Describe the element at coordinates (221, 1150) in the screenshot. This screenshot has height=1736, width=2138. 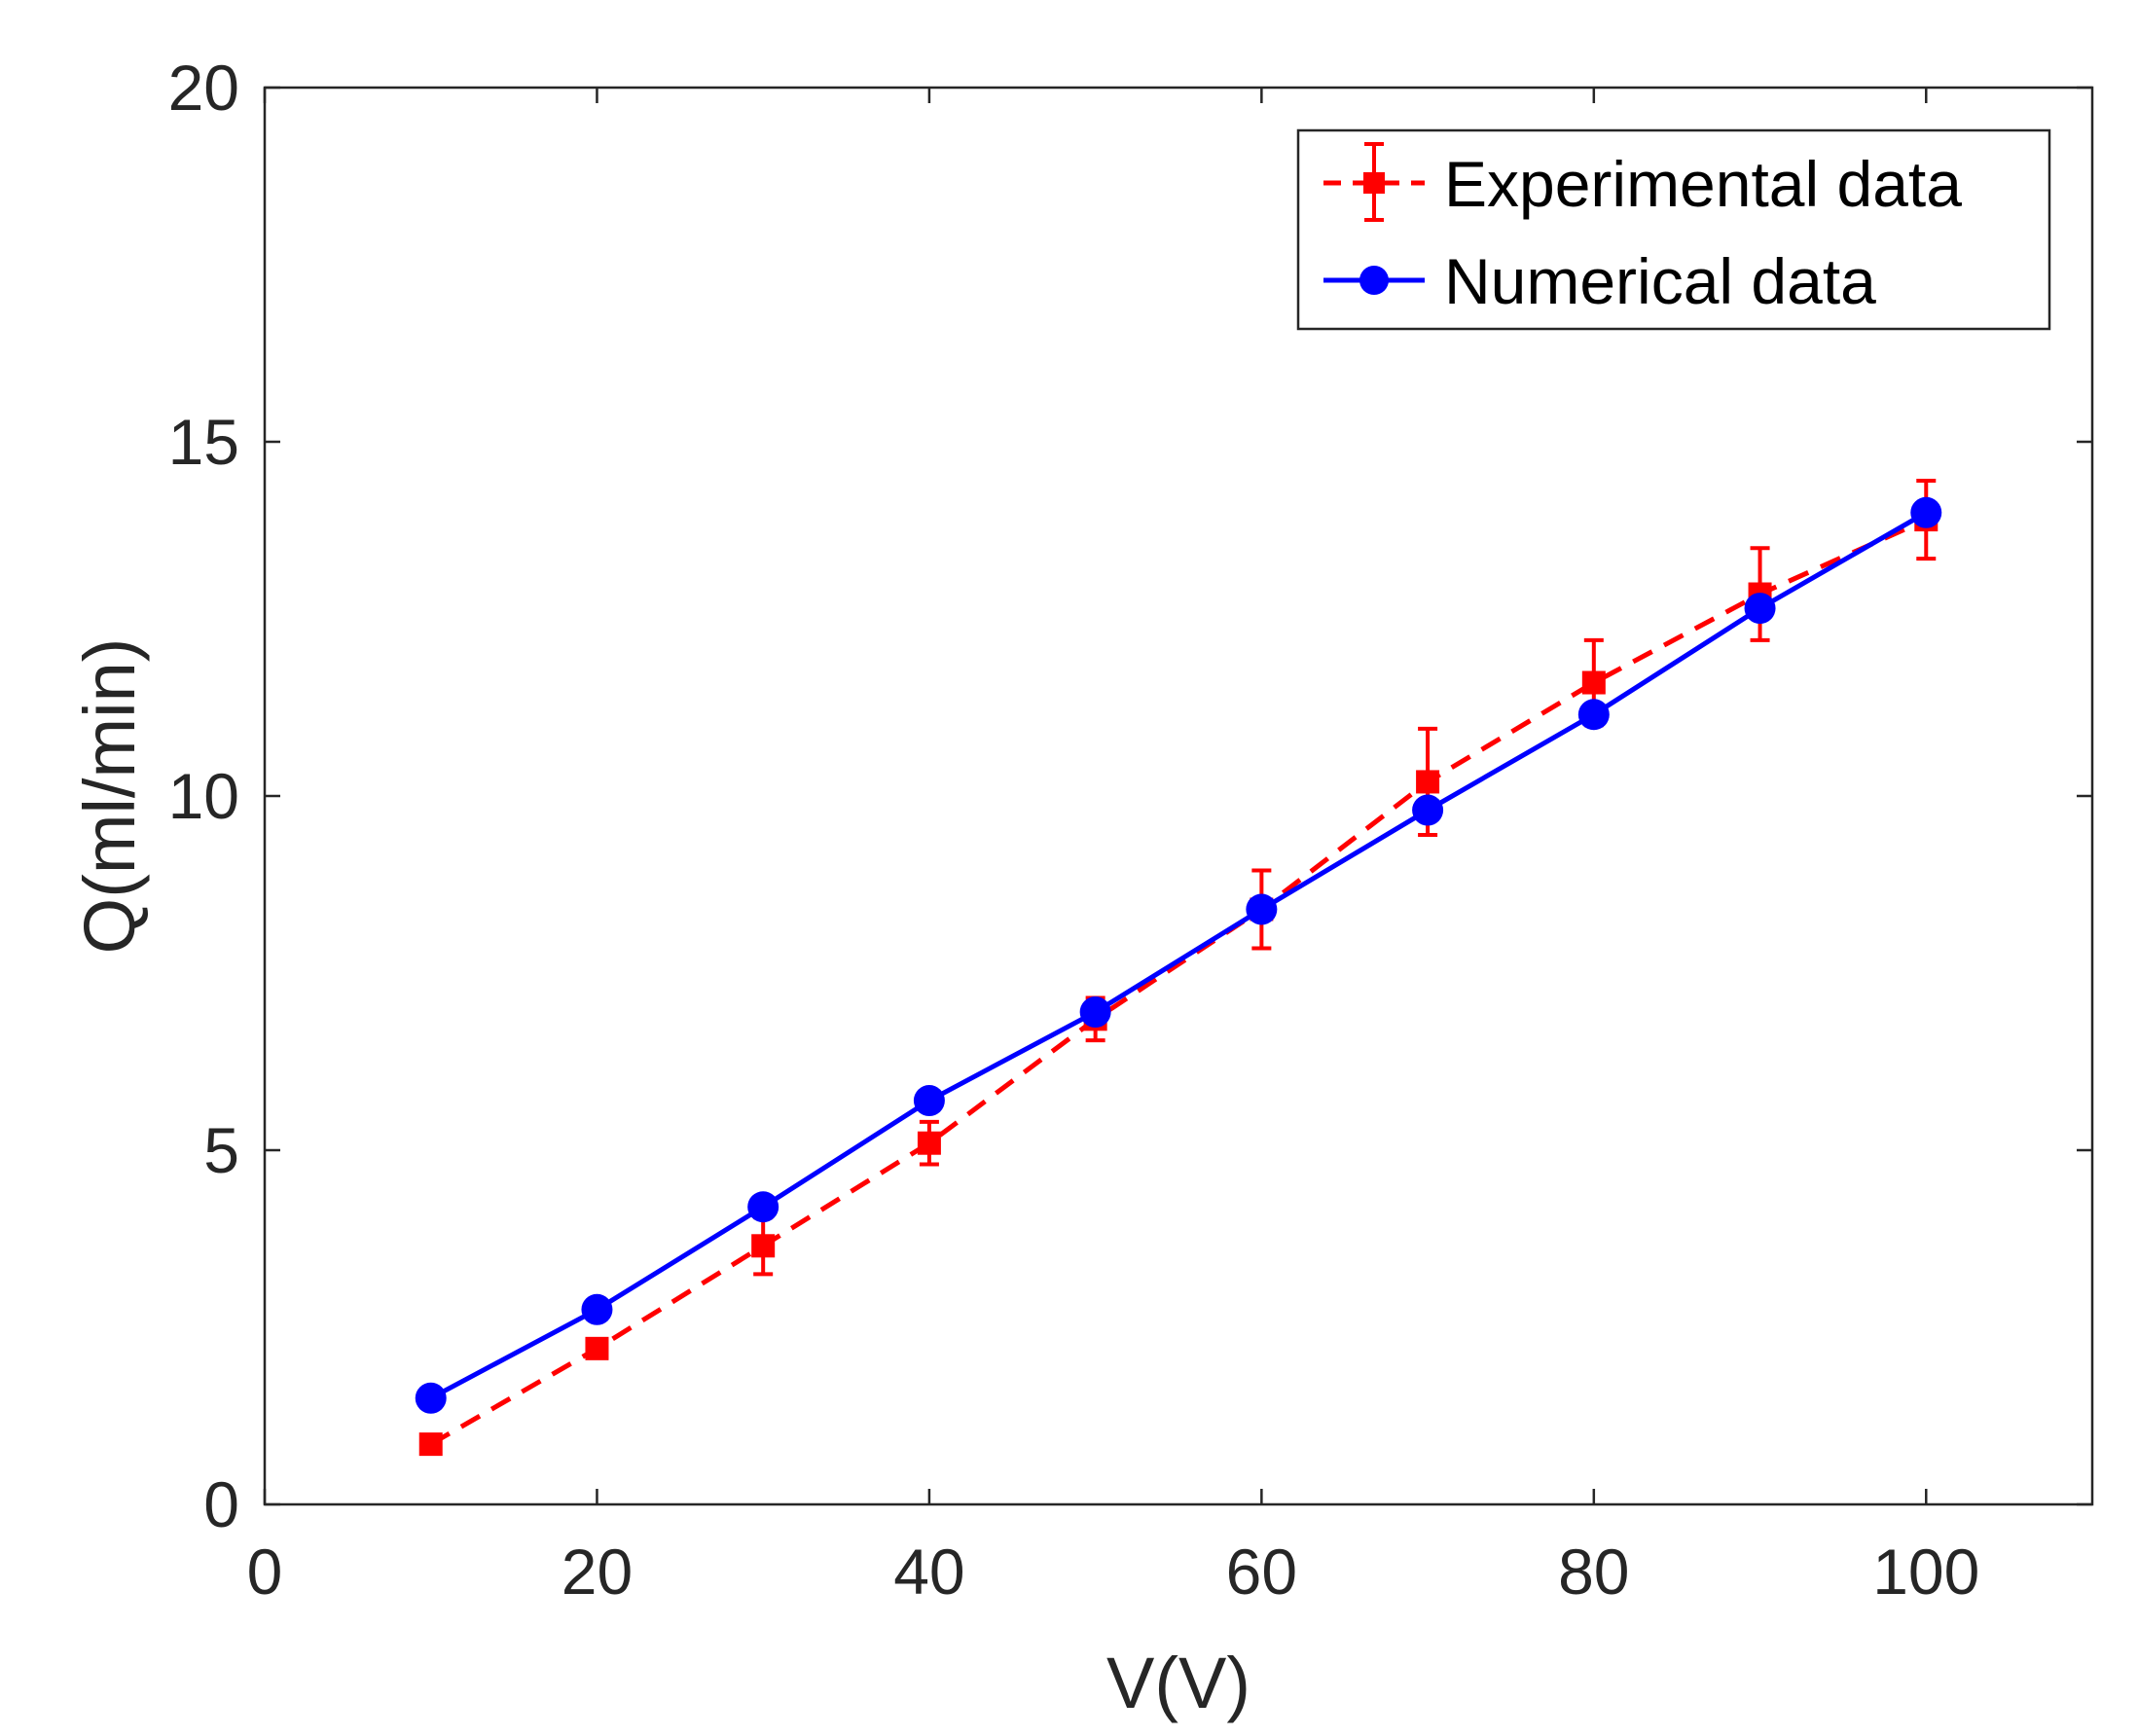
I see `y-tick-label: 5` at that location.